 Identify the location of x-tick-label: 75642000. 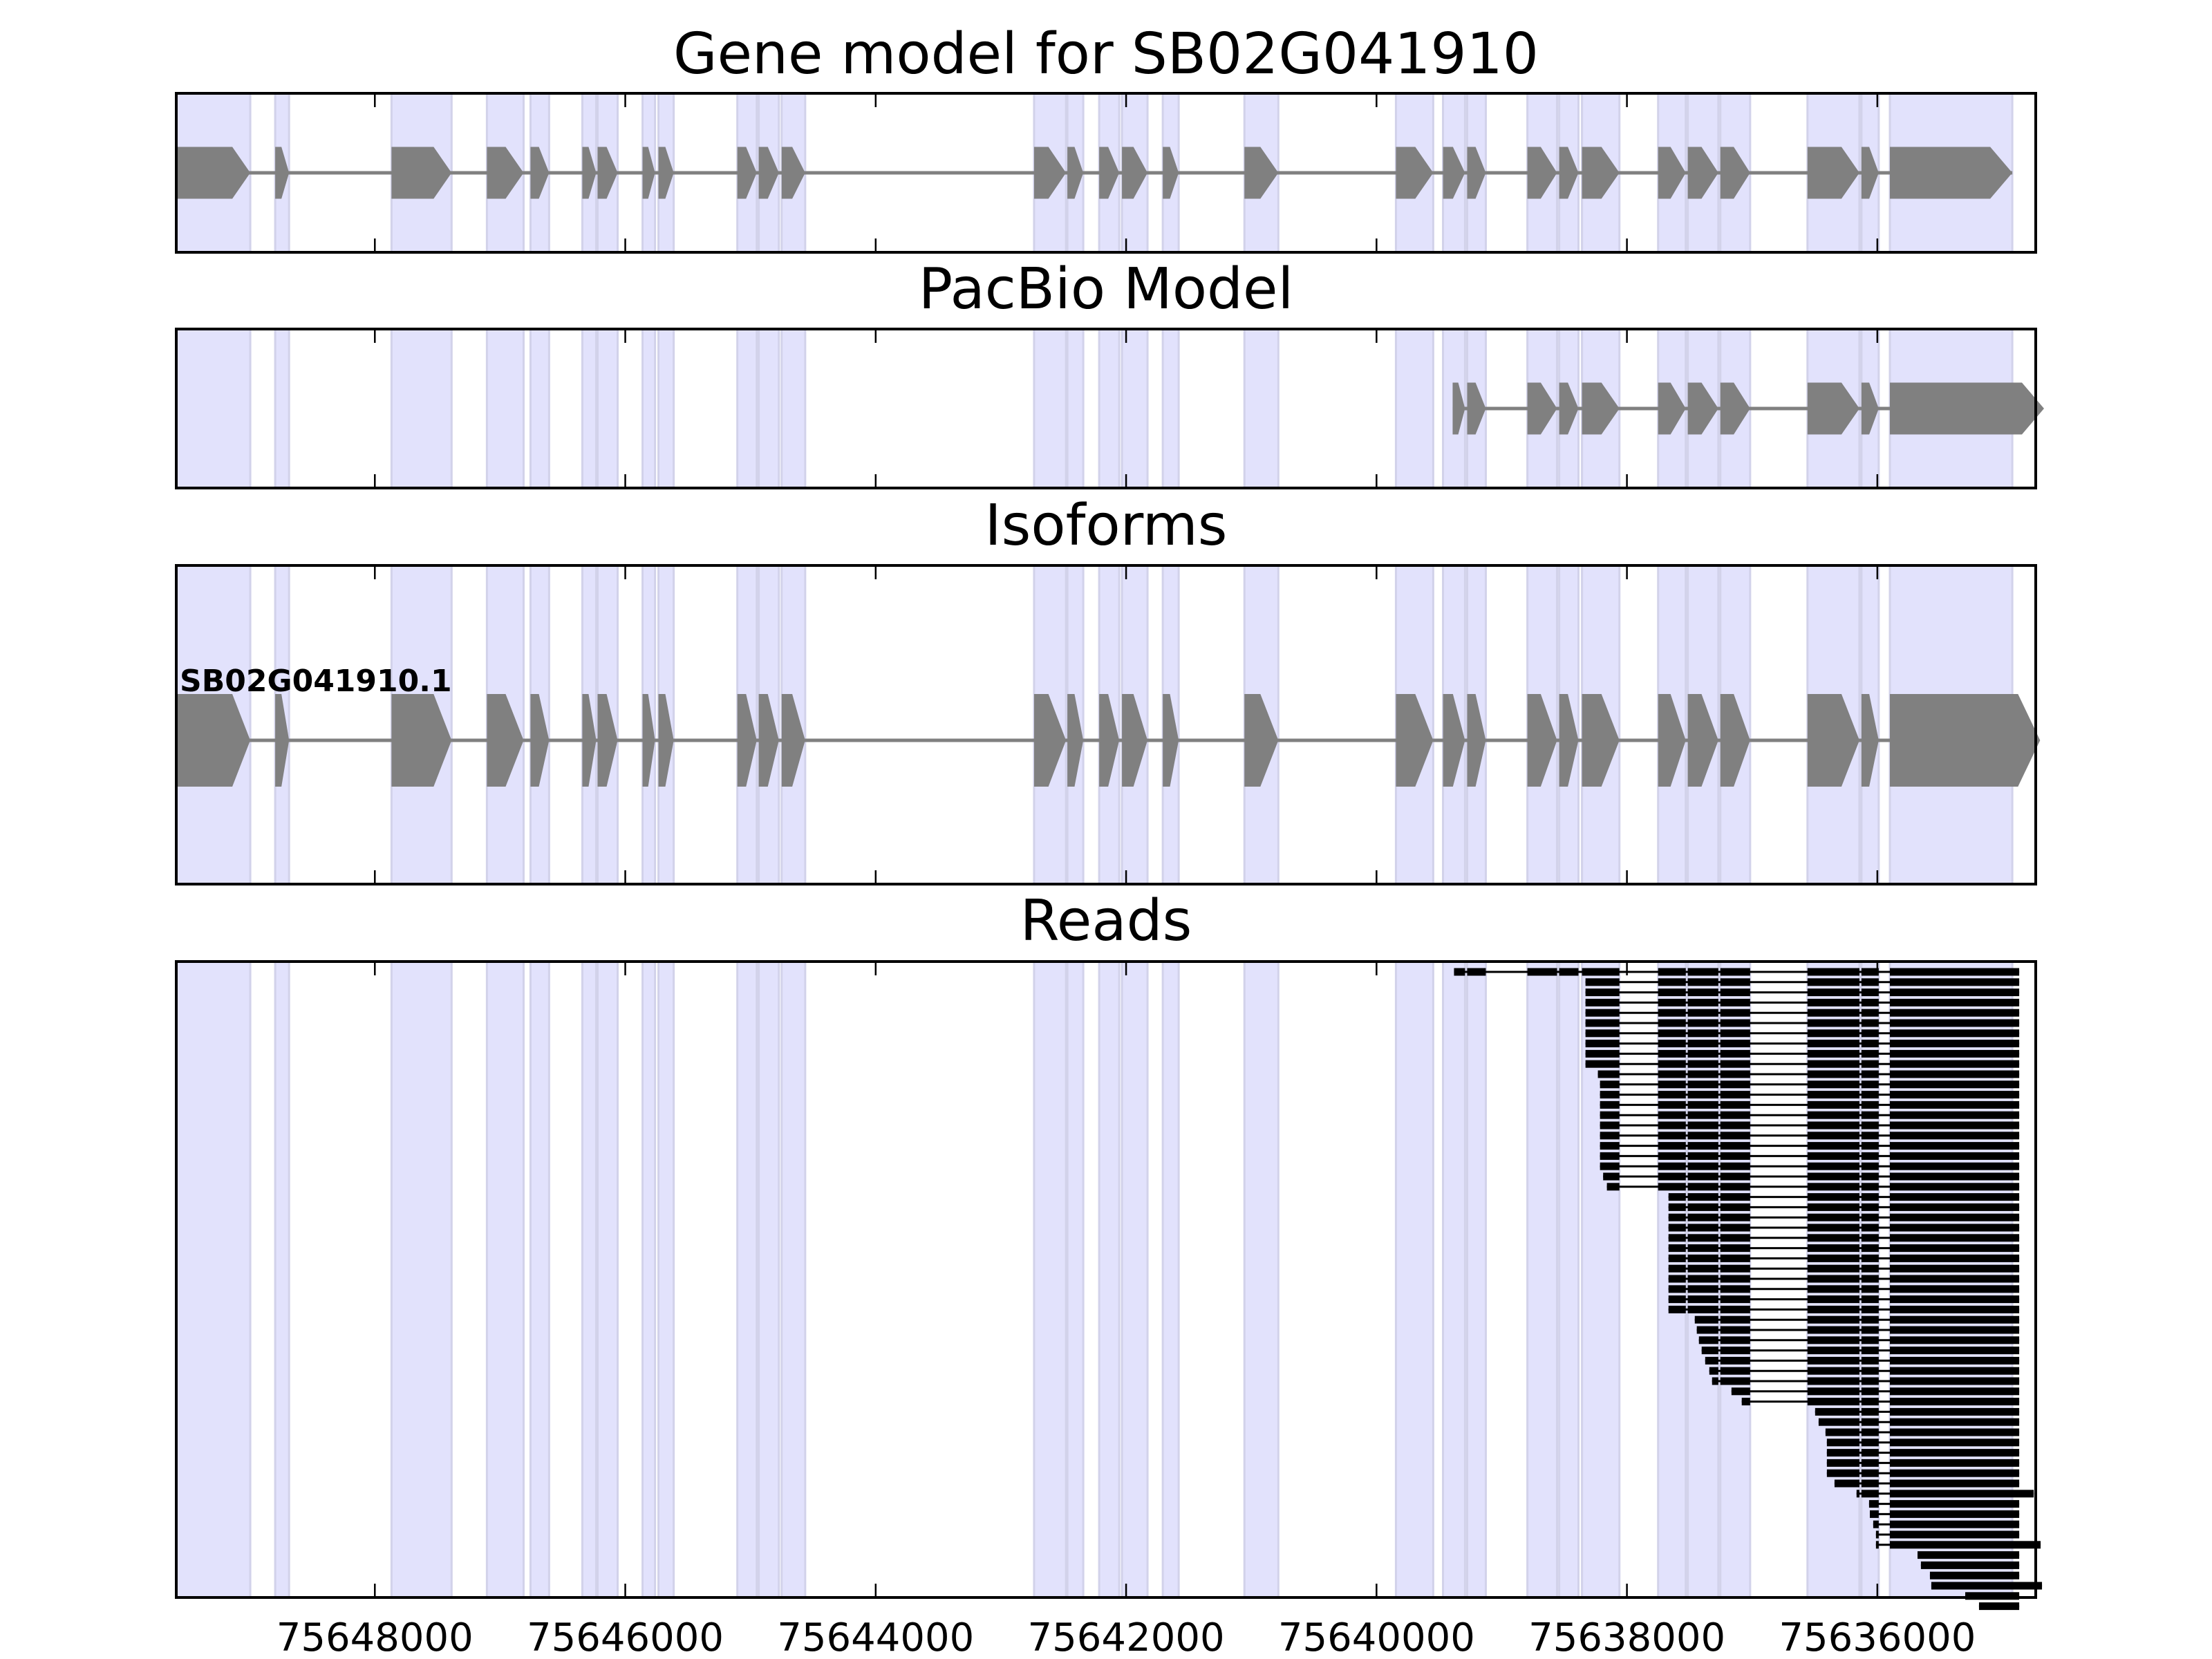
(1126, 1637).